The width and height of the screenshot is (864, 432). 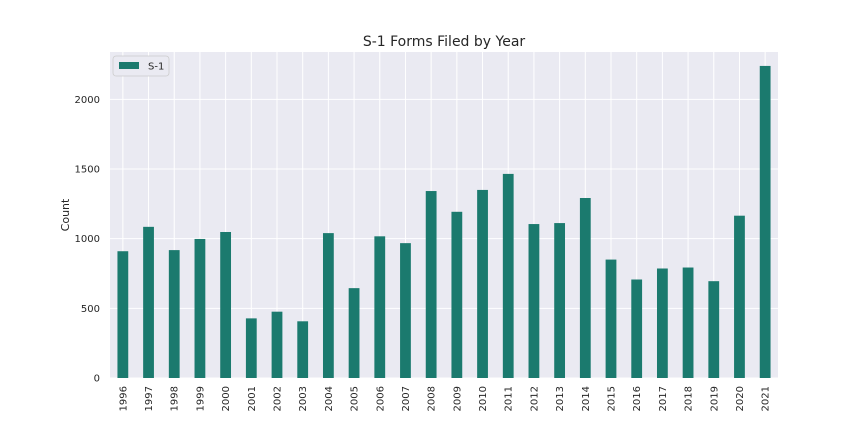 What do you see at coordinates (278, 398) in the screenshot?
I see `x-tick-label: 2002` at bounding box center [278, 398].